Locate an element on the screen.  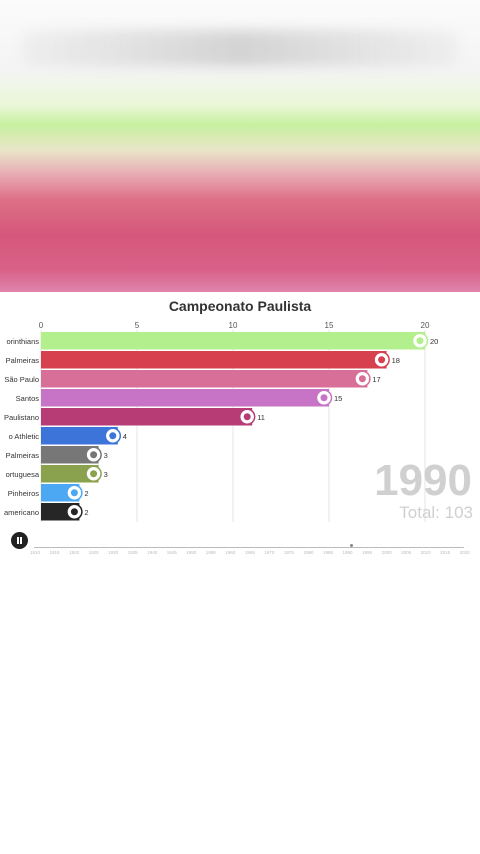
value-label: 20 is located at coordinates (434, 341).